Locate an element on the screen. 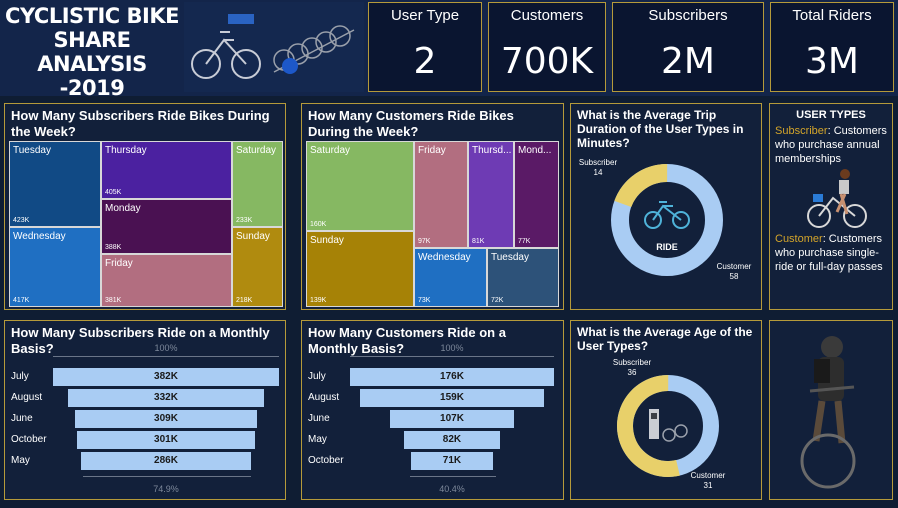  cell-label: Friday is located at coordinates (119, 263).